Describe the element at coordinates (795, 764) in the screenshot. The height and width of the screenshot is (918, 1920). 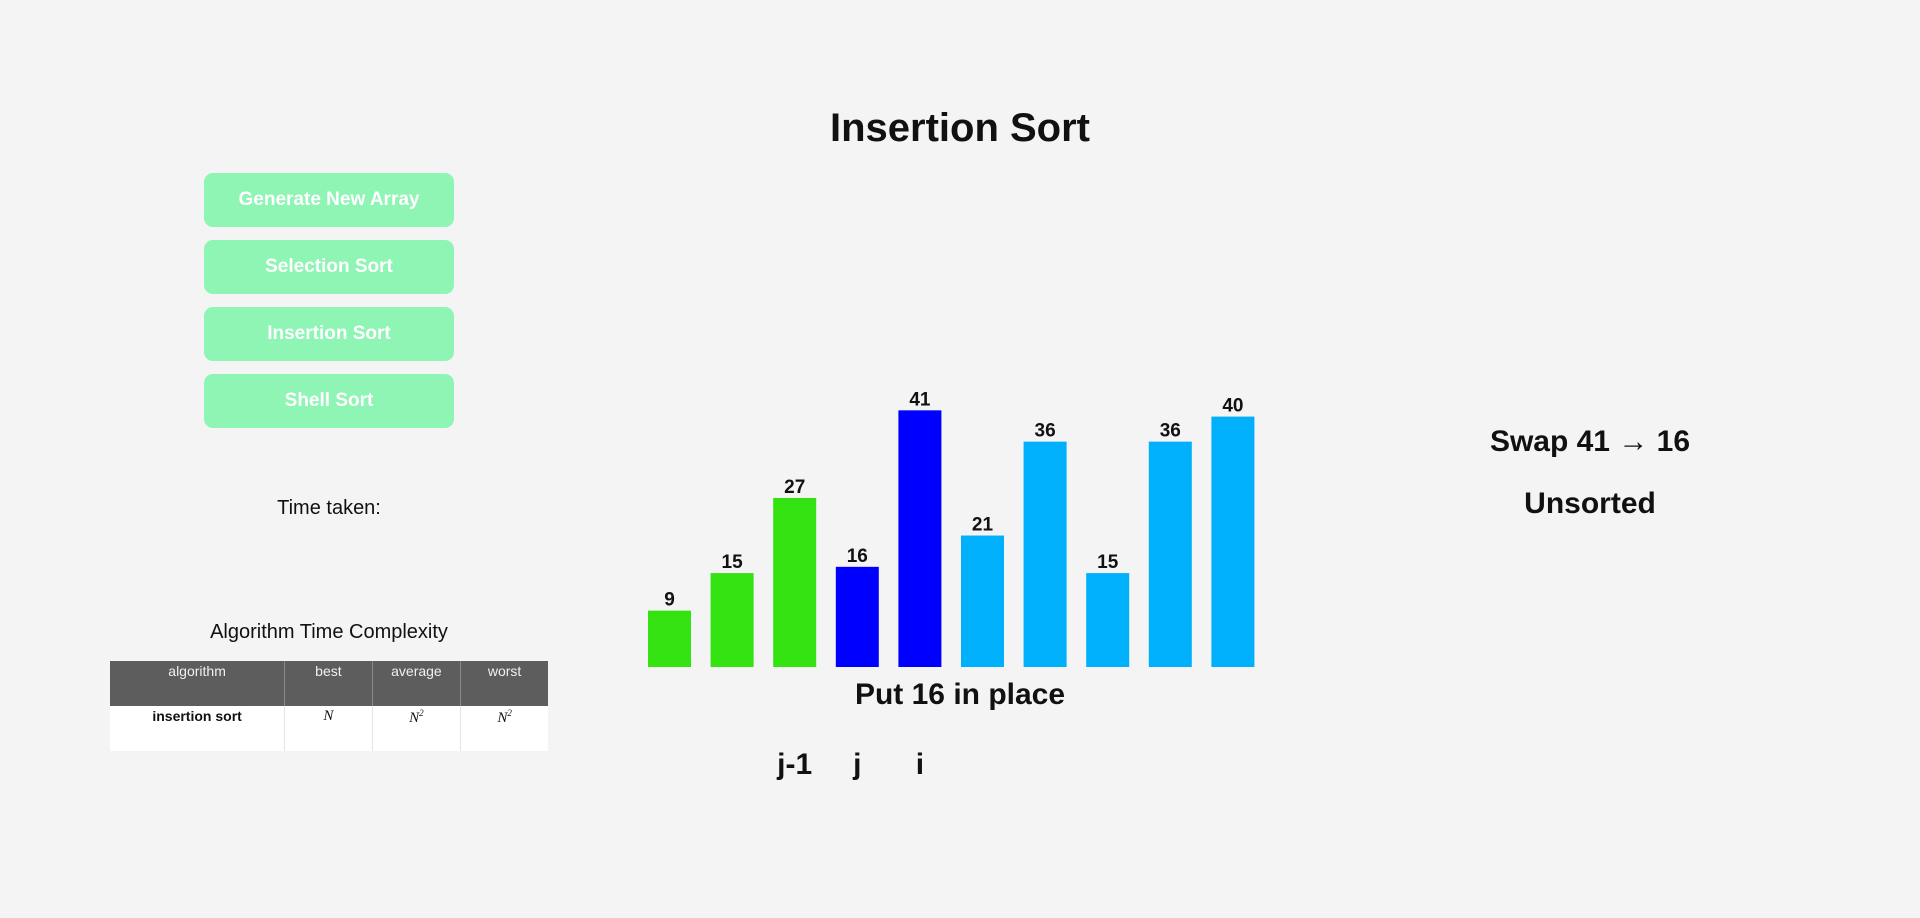
I see `index-pointer-j-minus-1: j-1` at that location.